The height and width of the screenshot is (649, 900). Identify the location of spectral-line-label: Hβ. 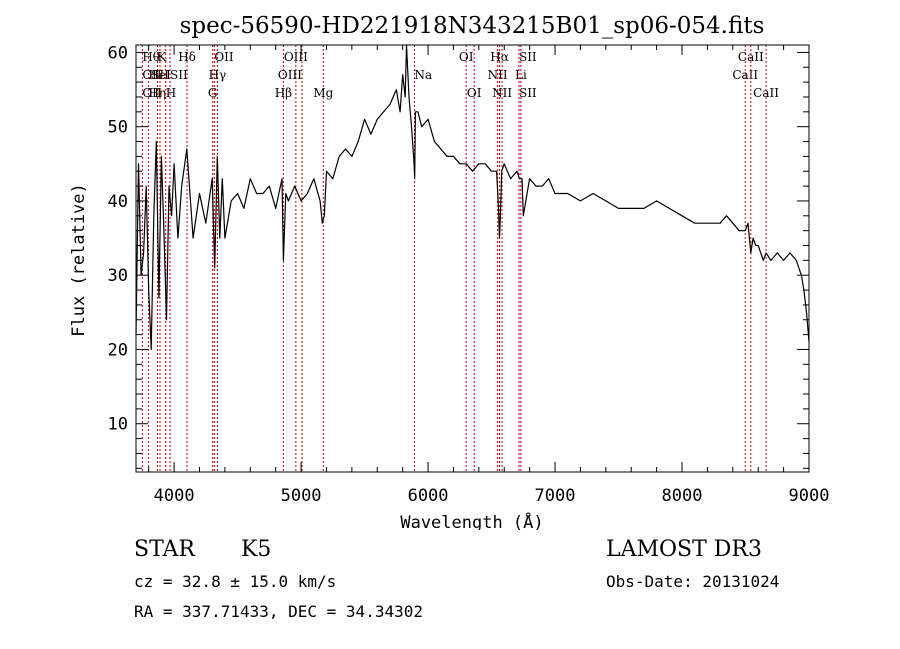
(283, 93).